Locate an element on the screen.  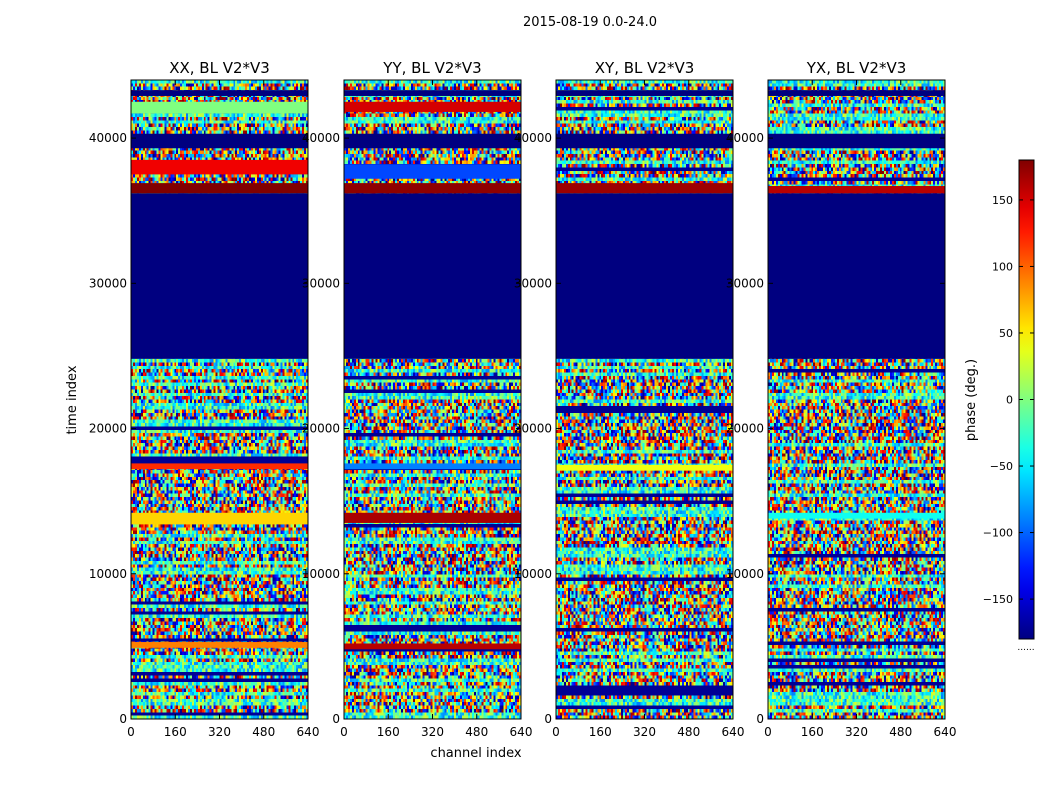
panel-title: YY, BL V2*V3 is located at coordinates (431, 68).